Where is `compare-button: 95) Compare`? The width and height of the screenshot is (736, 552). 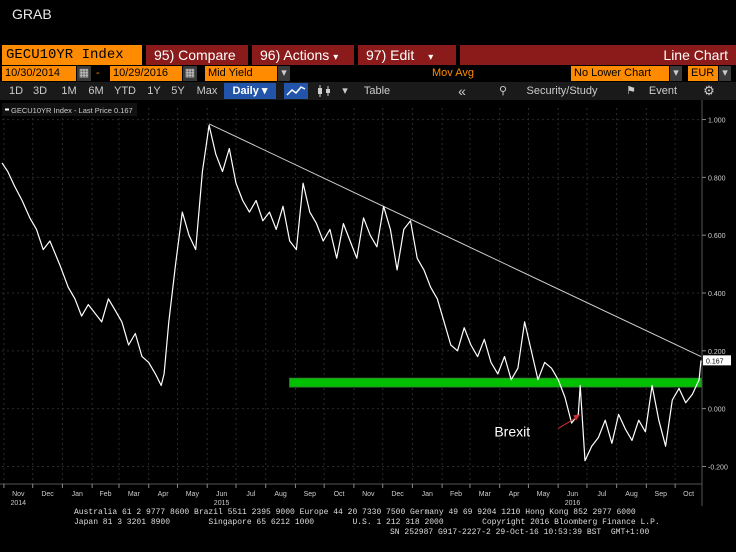 compare-button: 95) Compare is located at coordinates (198, 55).